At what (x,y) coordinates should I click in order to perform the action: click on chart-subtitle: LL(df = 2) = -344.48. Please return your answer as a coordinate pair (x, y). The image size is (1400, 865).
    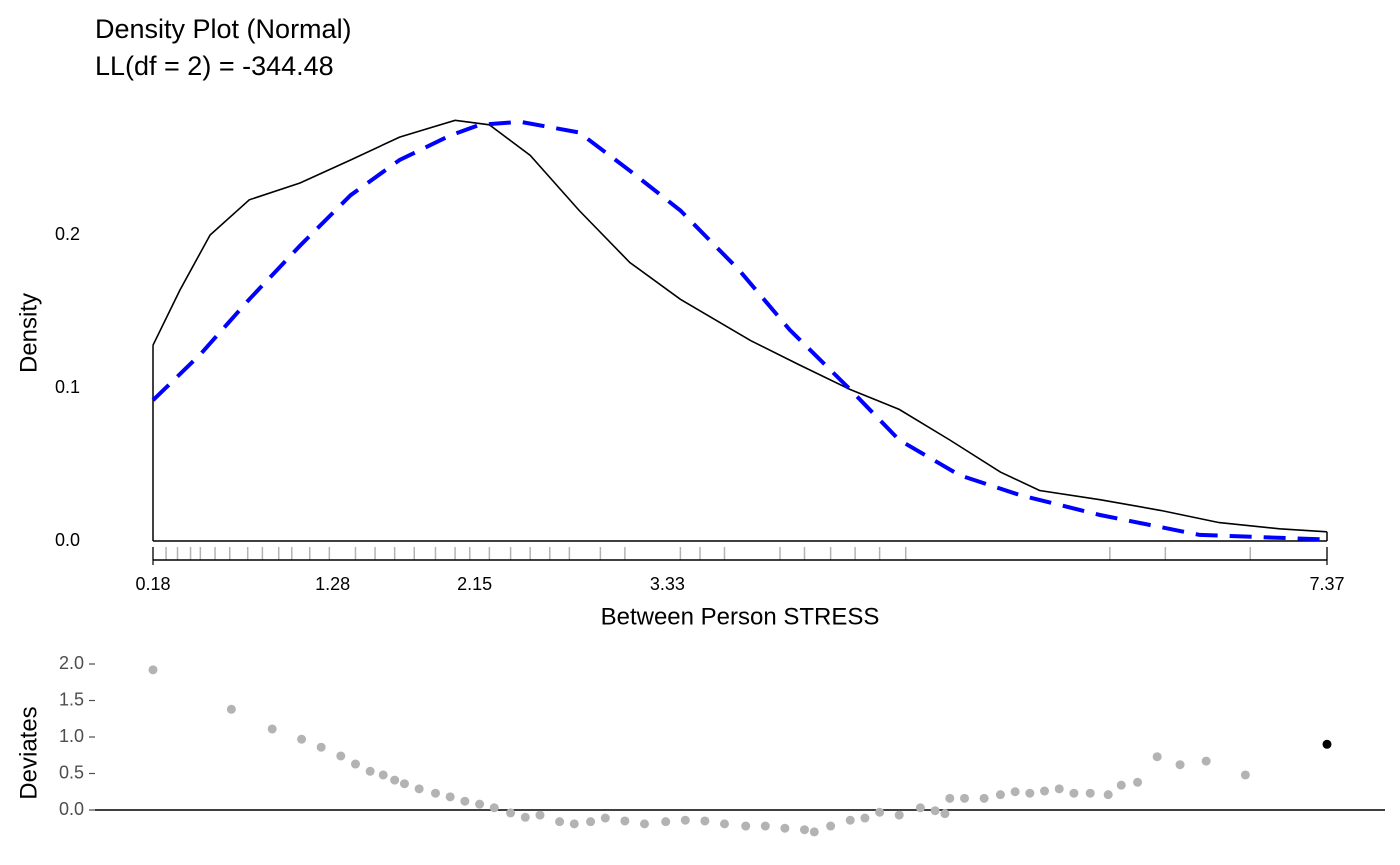
    Looking at the image, I should click on (214, 66).